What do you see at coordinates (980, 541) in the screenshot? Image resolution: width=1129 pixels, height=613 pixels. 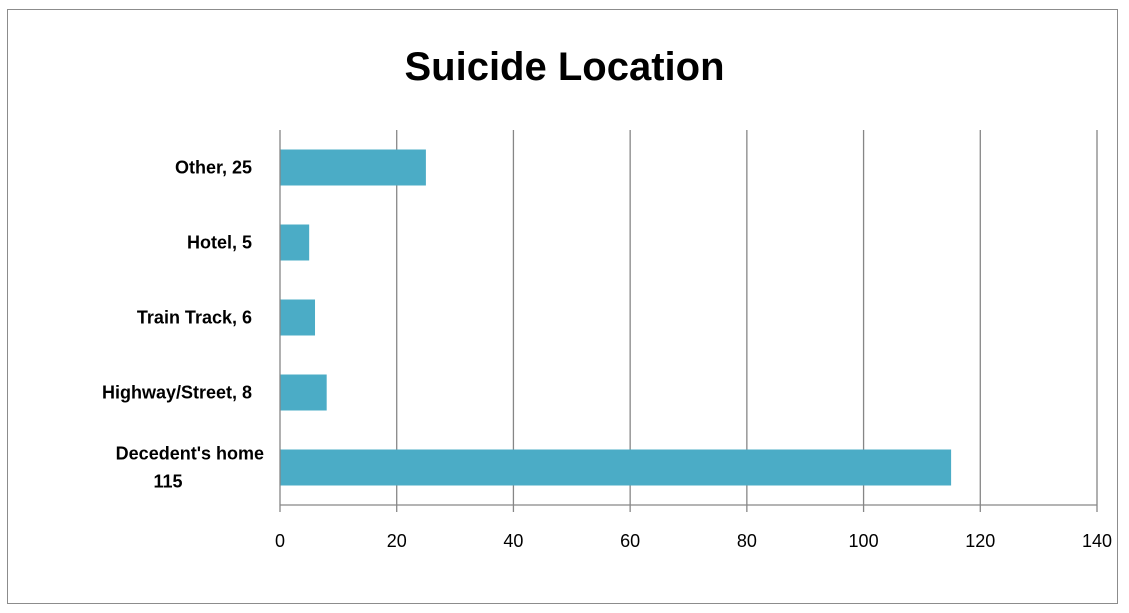 I see `x-tick-label: 120` at bounding box center [980, 541].